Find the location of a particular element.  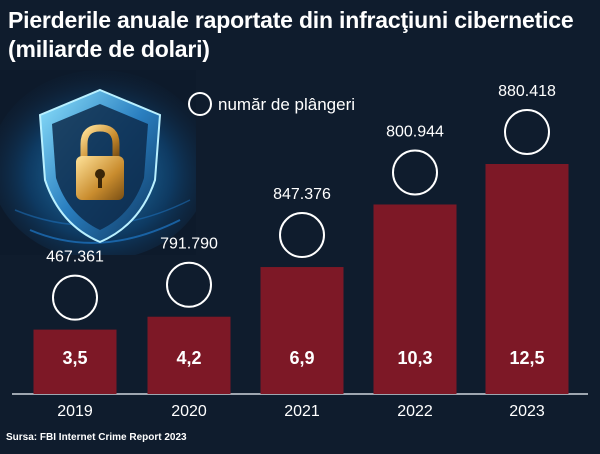

x-tick-label: 2023 is located at coordinates (527, 411).